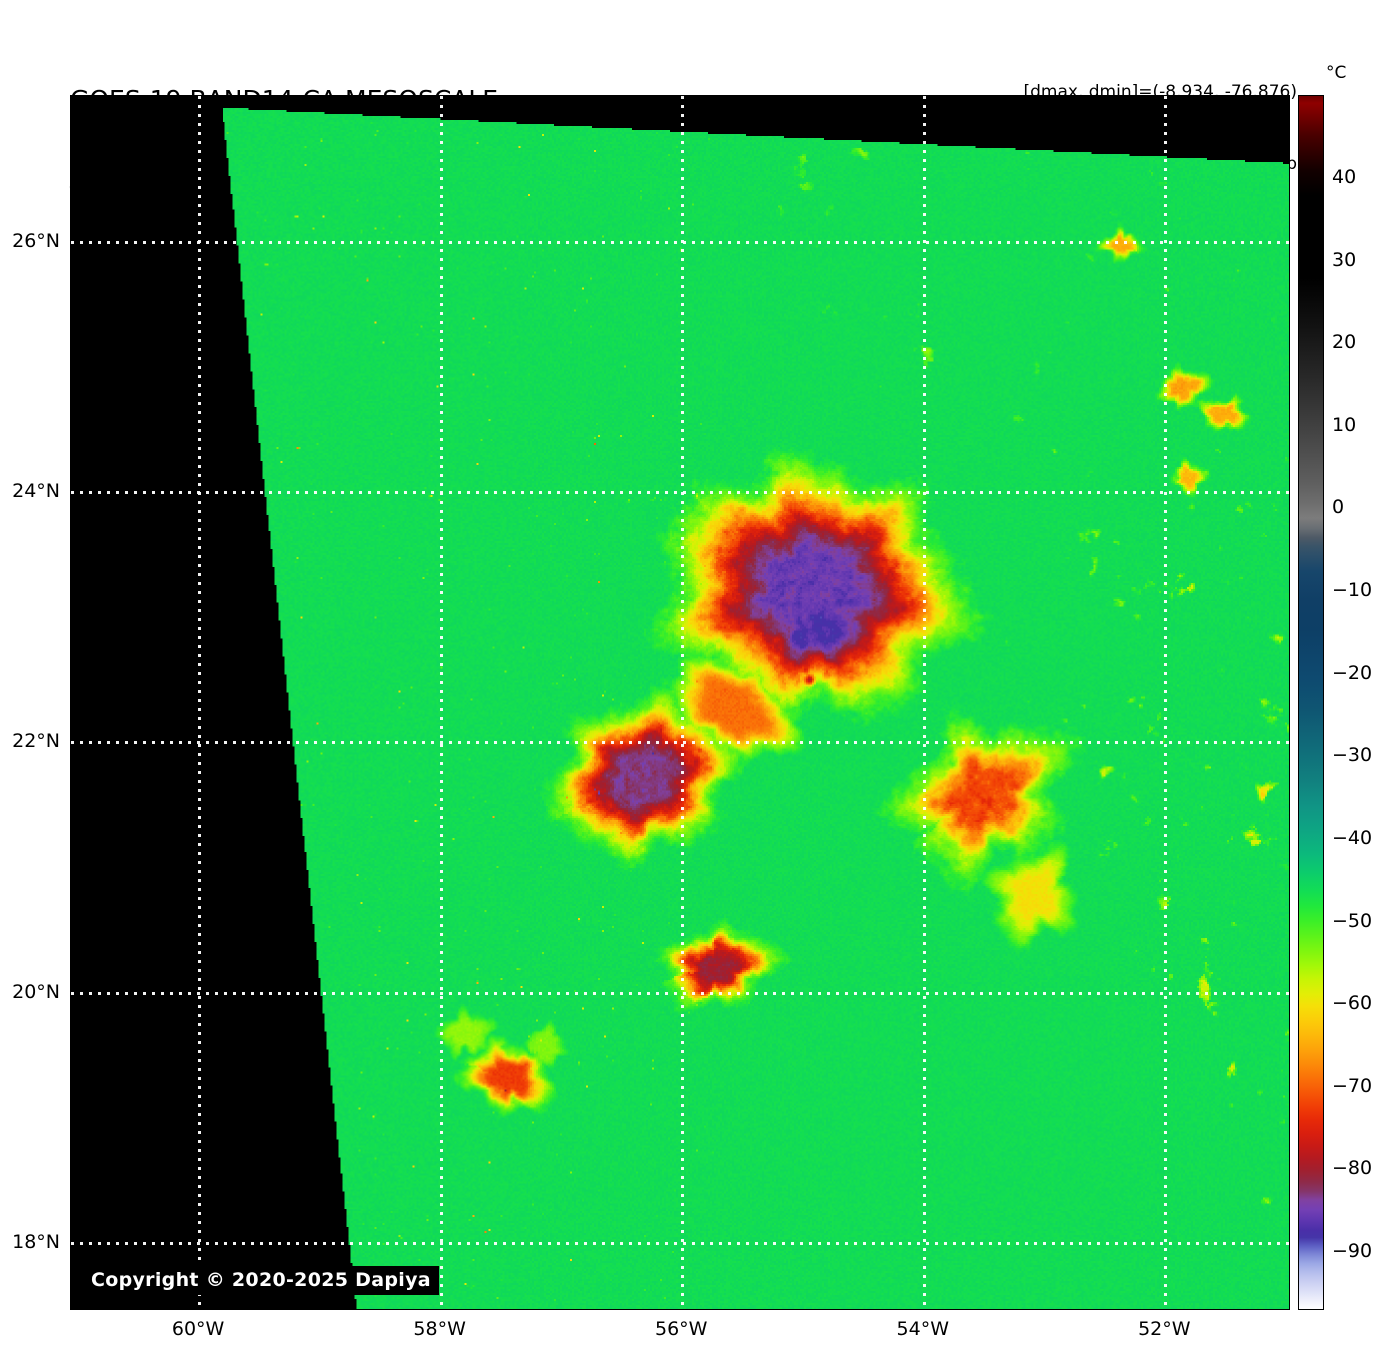 The image size is (1390, 1359). I want to click on latitude-tick-label: 18°N, so click(36, 1241).